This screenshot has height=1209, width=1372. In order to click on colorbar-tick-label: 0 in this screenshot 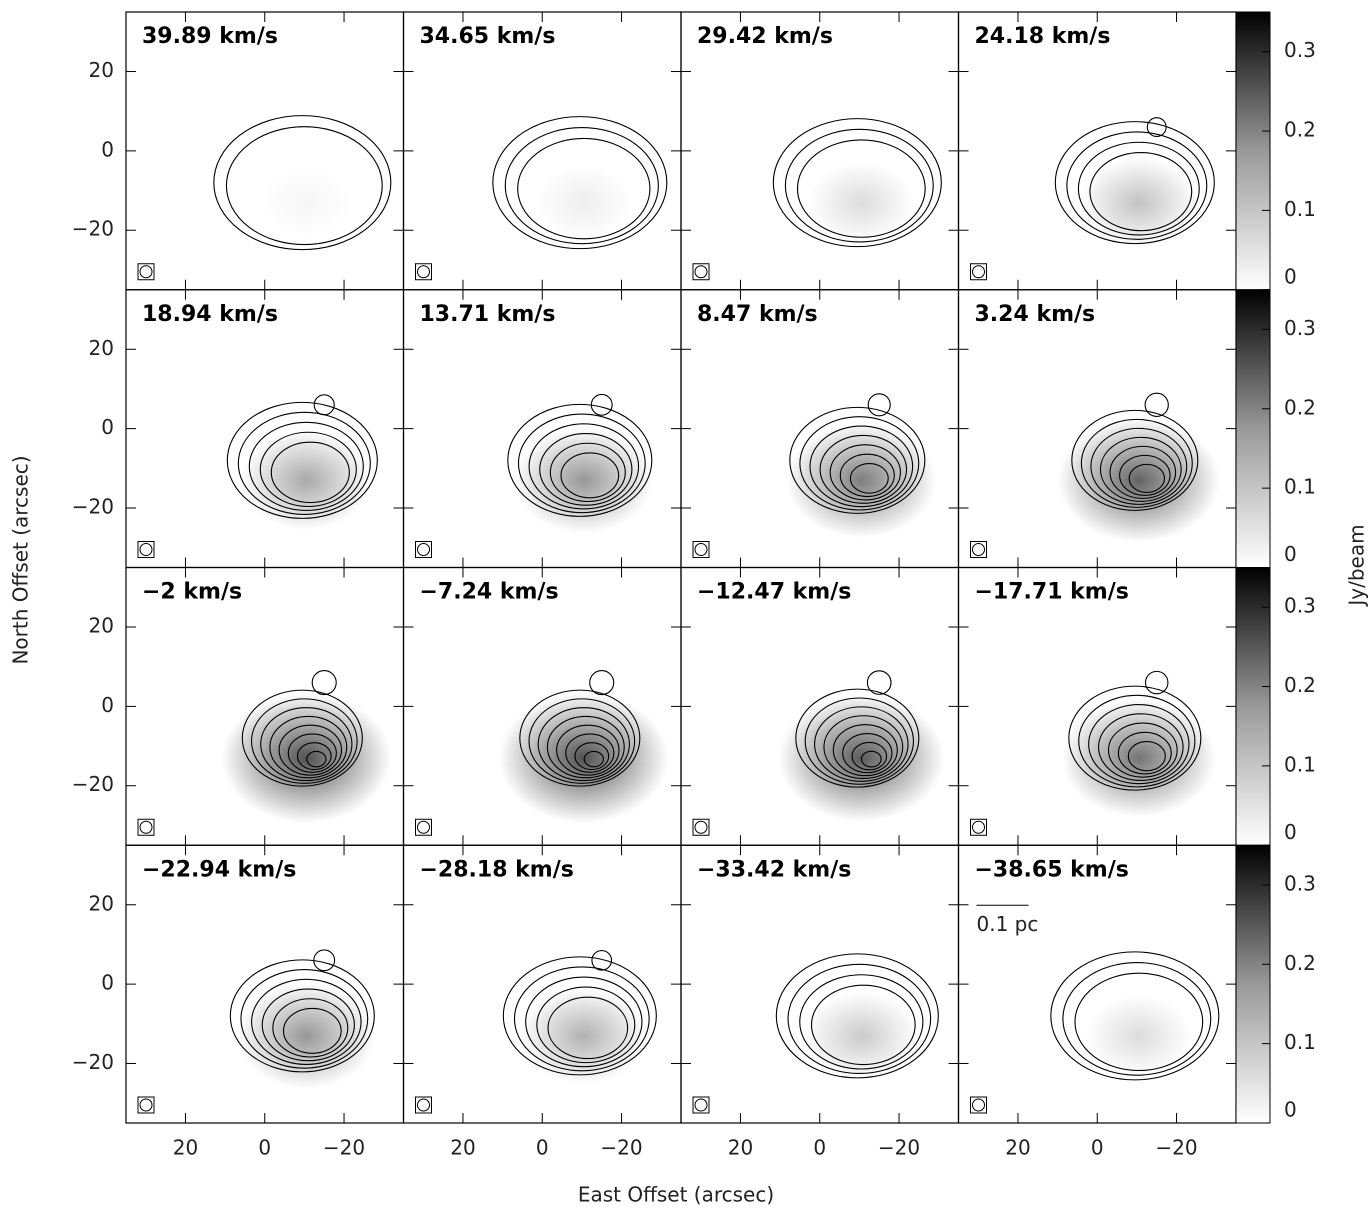, I will do `click(1290, 832)`.